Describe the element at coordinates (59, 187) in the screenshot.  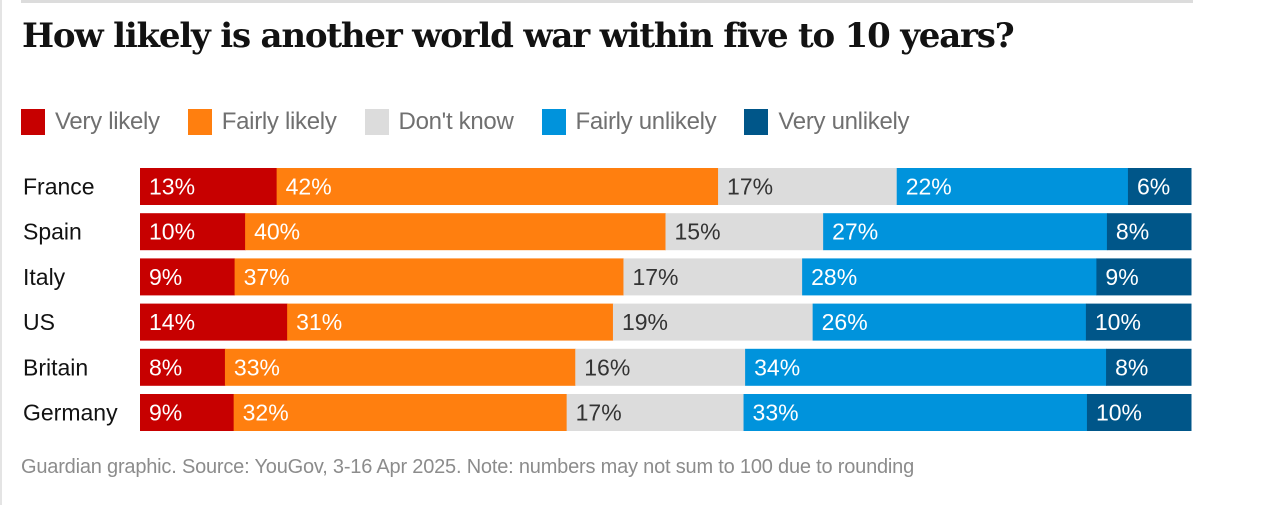
I see `category-label: France` at that location.